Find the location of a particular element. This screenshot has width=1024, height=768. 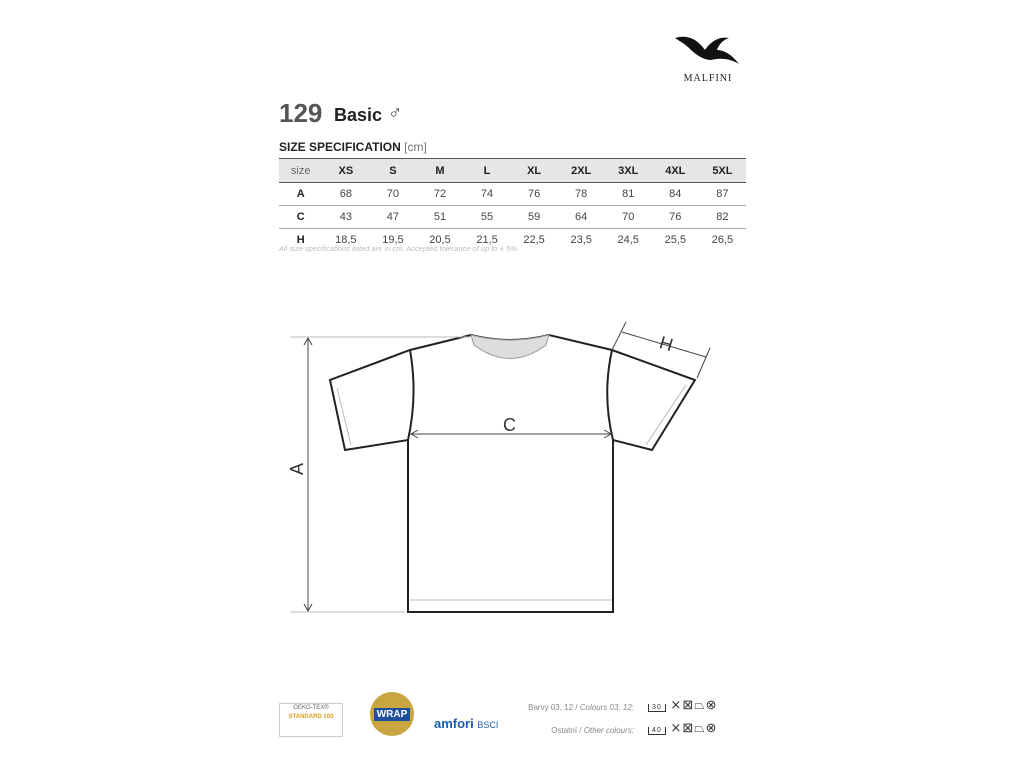

label-a: A is located at coordinates (297, 469).